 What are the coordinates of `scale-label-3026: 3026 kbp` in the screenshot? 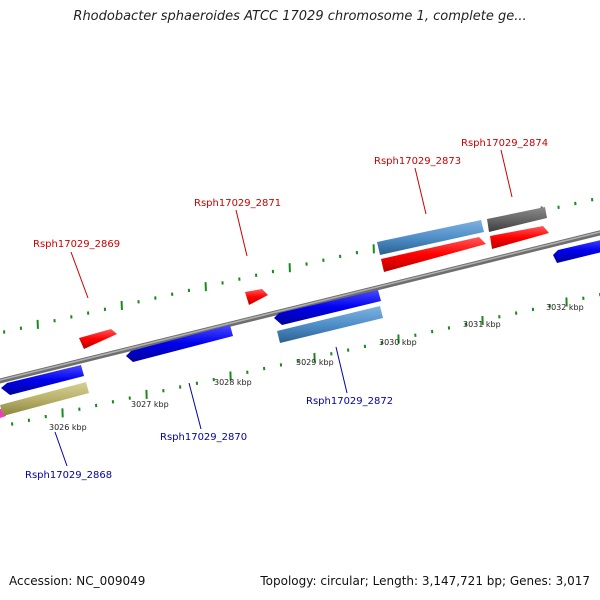 It's located at (68, 427).